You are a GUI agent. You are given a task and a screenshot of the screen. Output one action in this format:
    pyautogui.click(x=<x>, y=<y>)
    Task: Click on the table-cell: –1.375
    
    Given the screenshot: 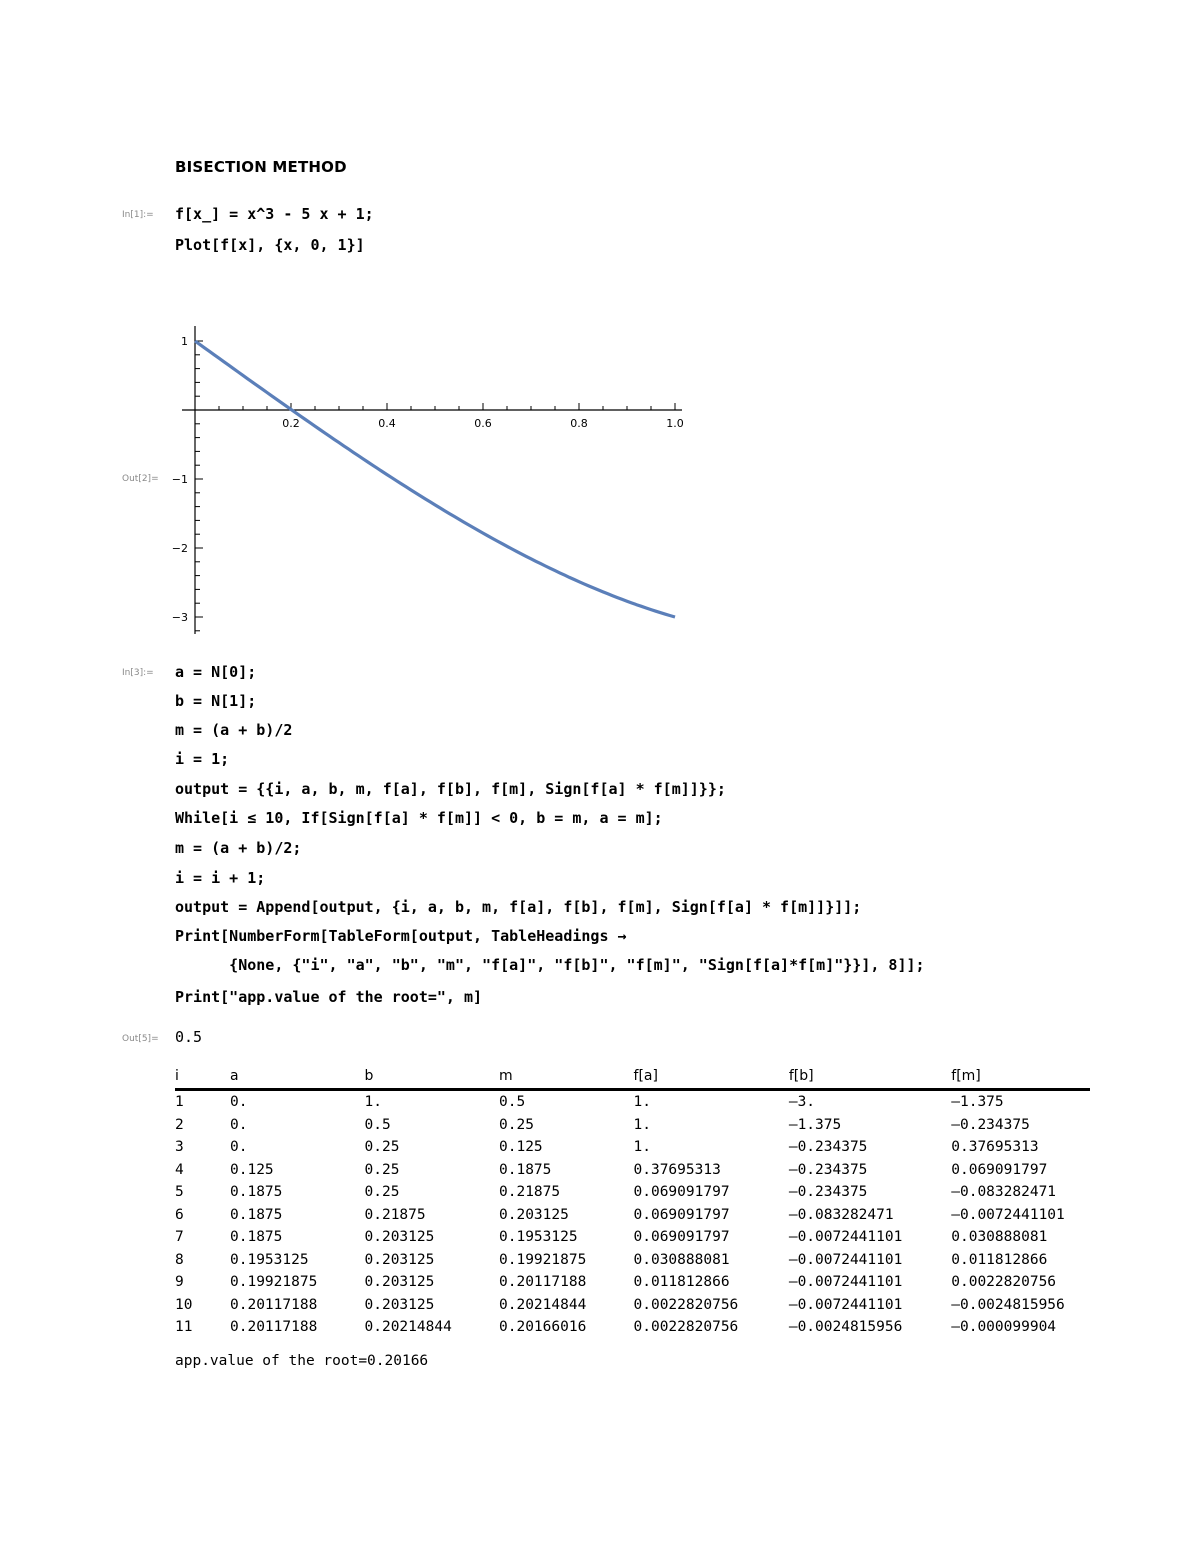 What is the action you would take?
    pyautogui.click(x=977, y=1102)
    